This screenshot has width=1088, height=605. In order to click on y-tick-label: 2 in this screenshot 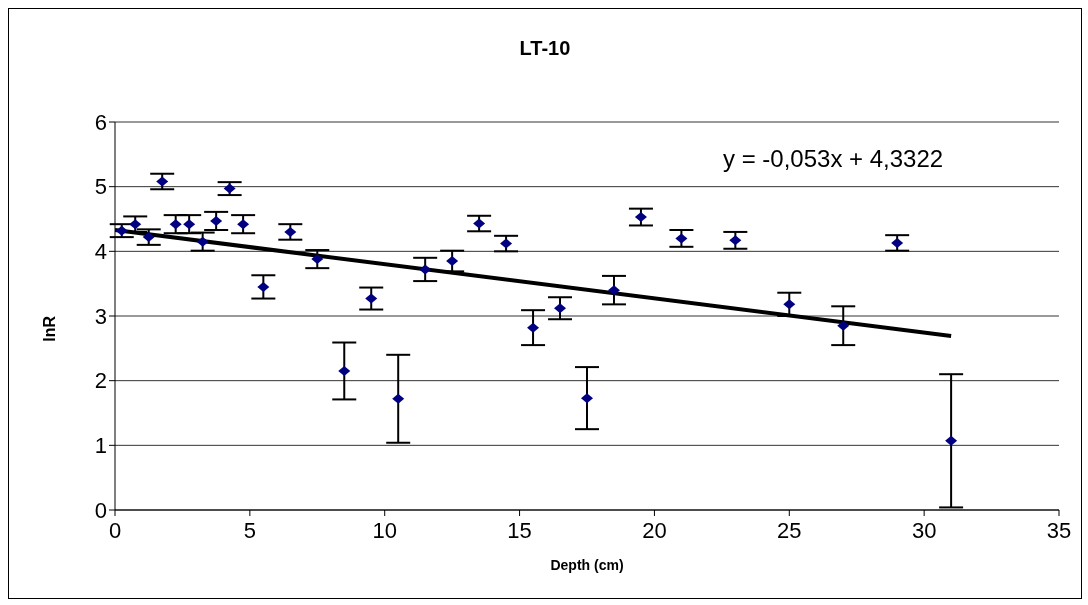, I will do `click(100, 381)`.